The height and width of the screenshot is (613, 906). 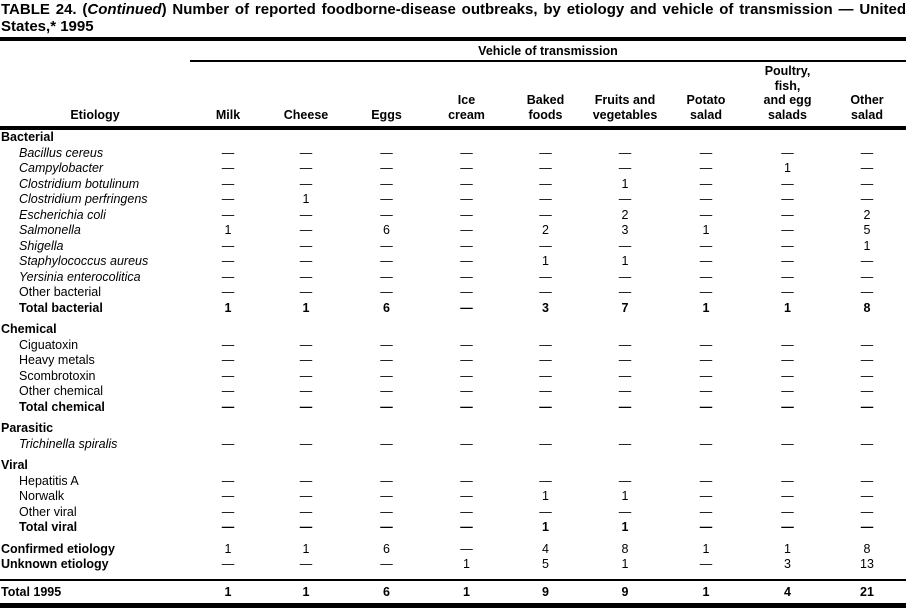 I want to click on etiology-label: Hepatitis A, so click(x=49, y=480).